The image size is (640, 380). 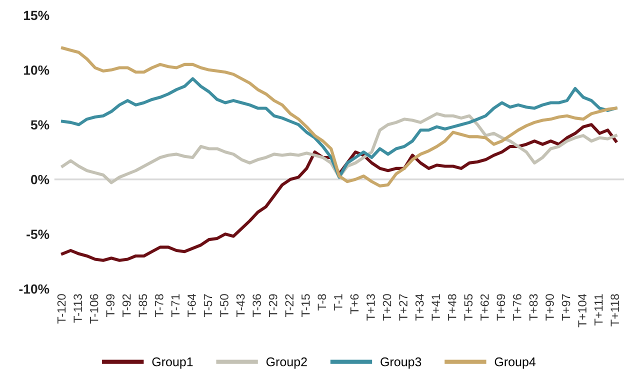 What do you see at coordinates (515, 363) in the screenshot?
I see `legend-label: Group4` at bounding box center [515, 363].